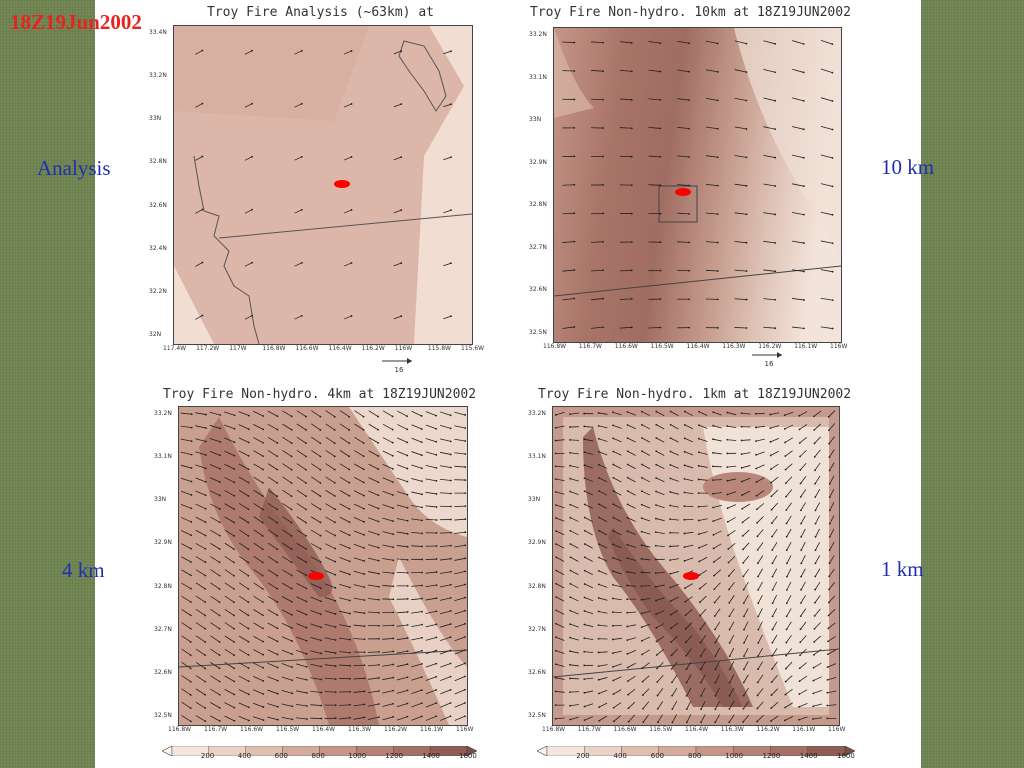 This screenshot has height=768, width=1024. Describe the element at coordinates (439, 348) in the screenshot. I see `x-tick-label: 115.8W` at that location.